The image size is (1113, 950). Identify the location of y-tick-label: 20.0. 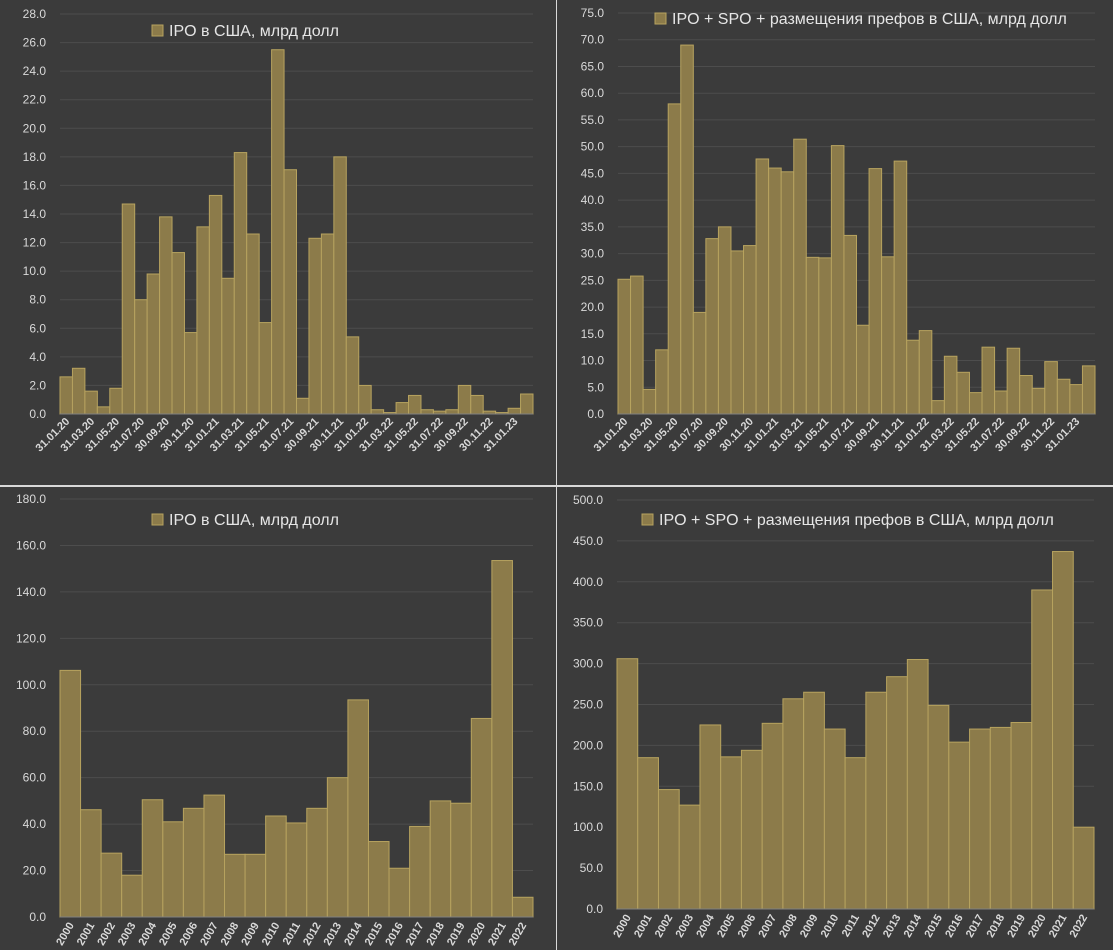
(35, 128).